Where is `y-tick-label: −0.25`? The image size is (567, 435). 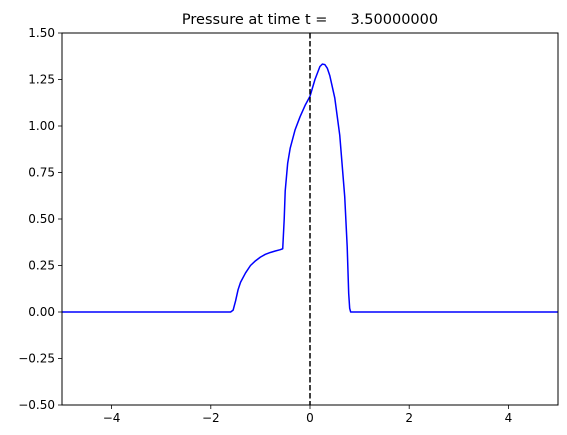
y-tick-label: −0.25 is located at coordinates (36, 359).